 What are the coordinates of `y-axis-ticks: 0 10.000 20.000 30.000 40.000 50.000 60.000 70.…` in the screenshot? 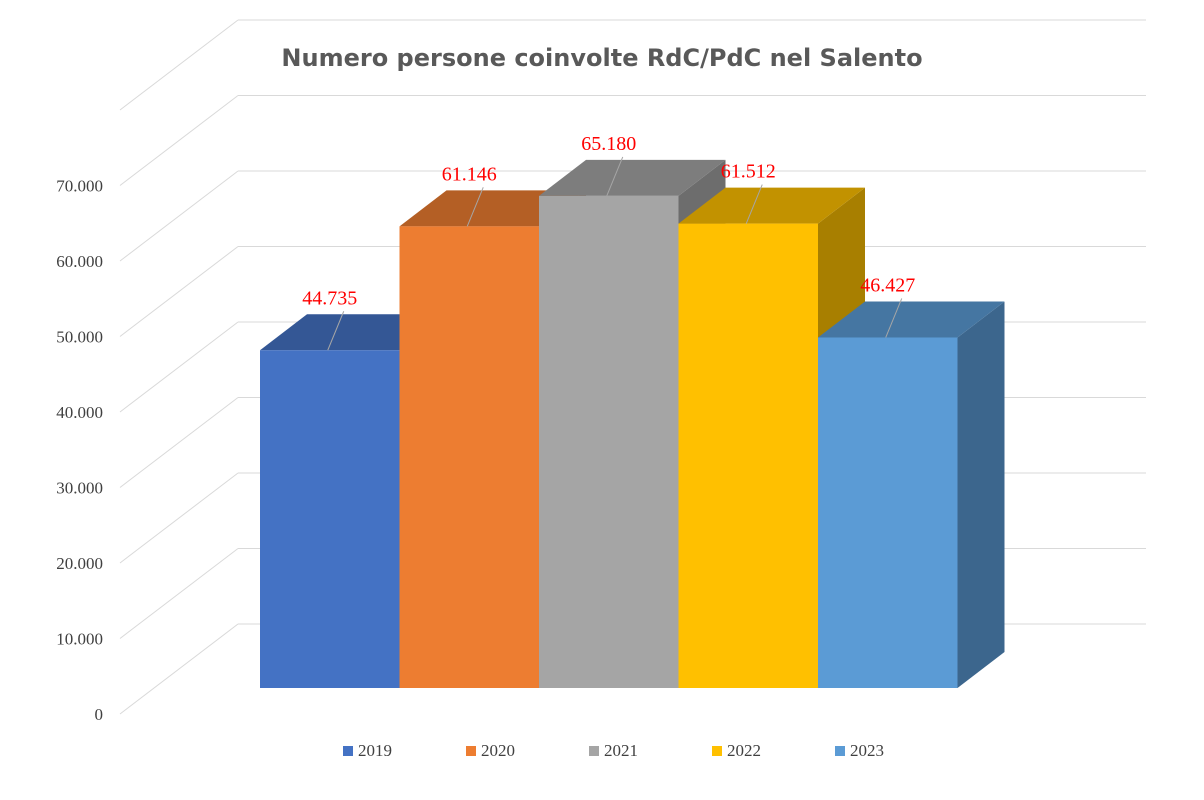 It's located at (79, 451).